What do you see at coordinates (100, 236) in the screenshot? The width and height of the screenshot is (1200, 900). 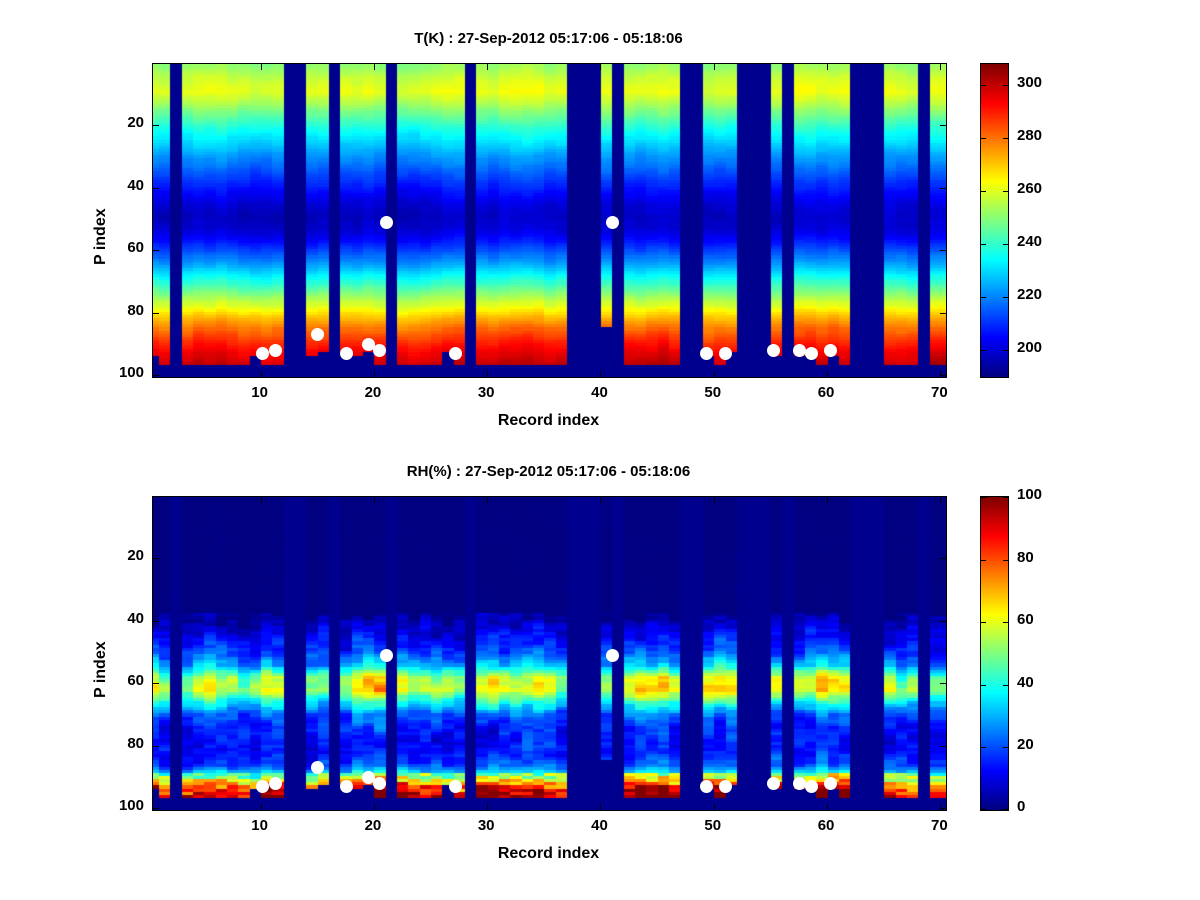 I see `y-axis-label-temperature: P index` at bounding box center [100, 236].